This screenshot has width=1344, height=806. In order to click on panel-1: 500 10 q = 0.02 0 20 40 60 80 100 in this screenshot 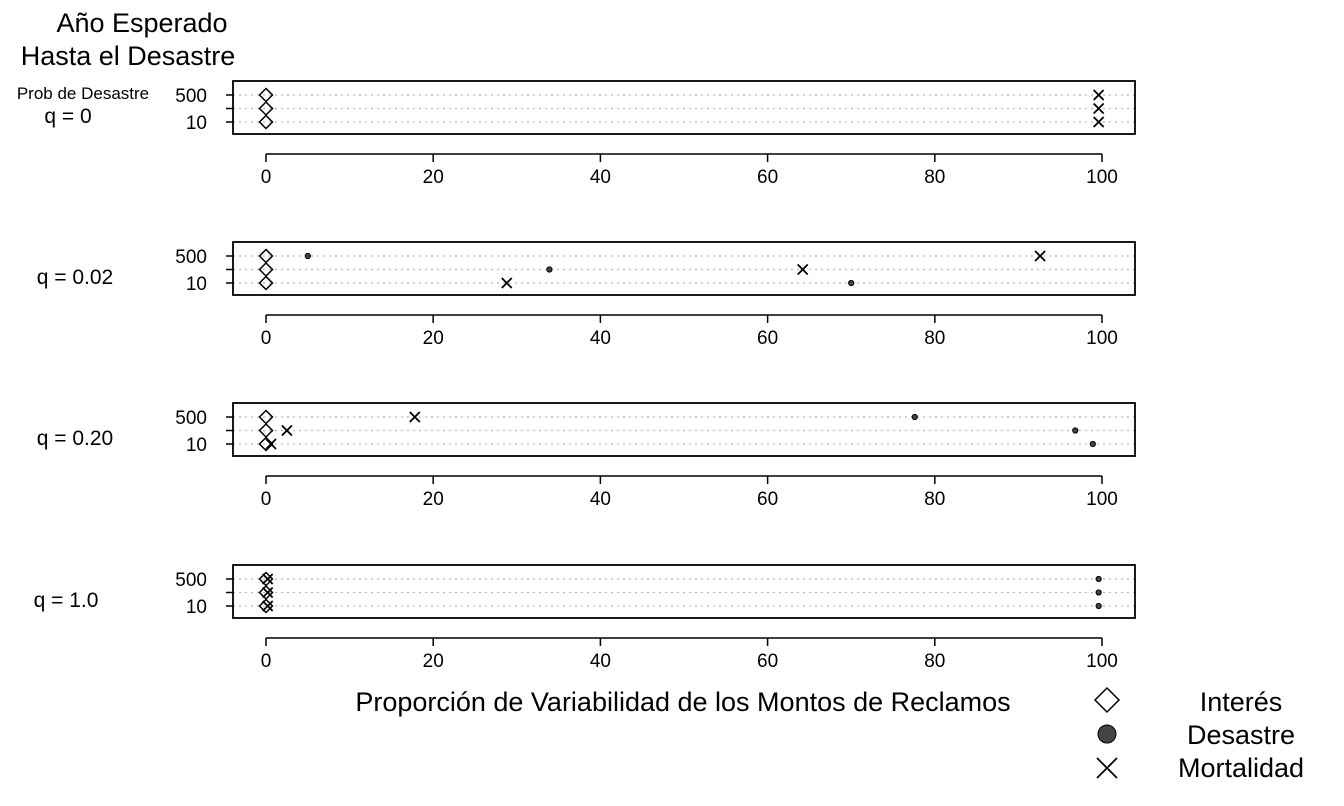, I will do `click(586, 295)`.